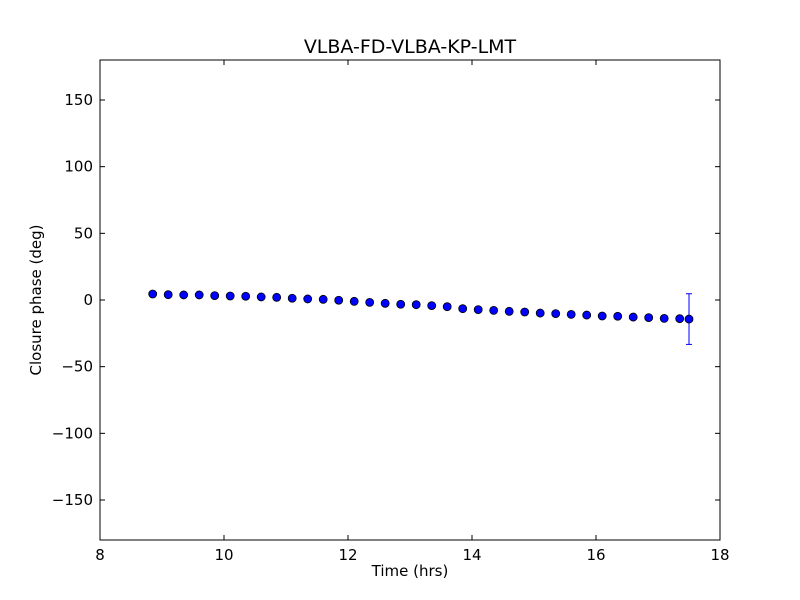  Describe the element at coordinates (36, 300) in the screenshot. I see `y-axis-label: Closure phase (deg)` at that location.